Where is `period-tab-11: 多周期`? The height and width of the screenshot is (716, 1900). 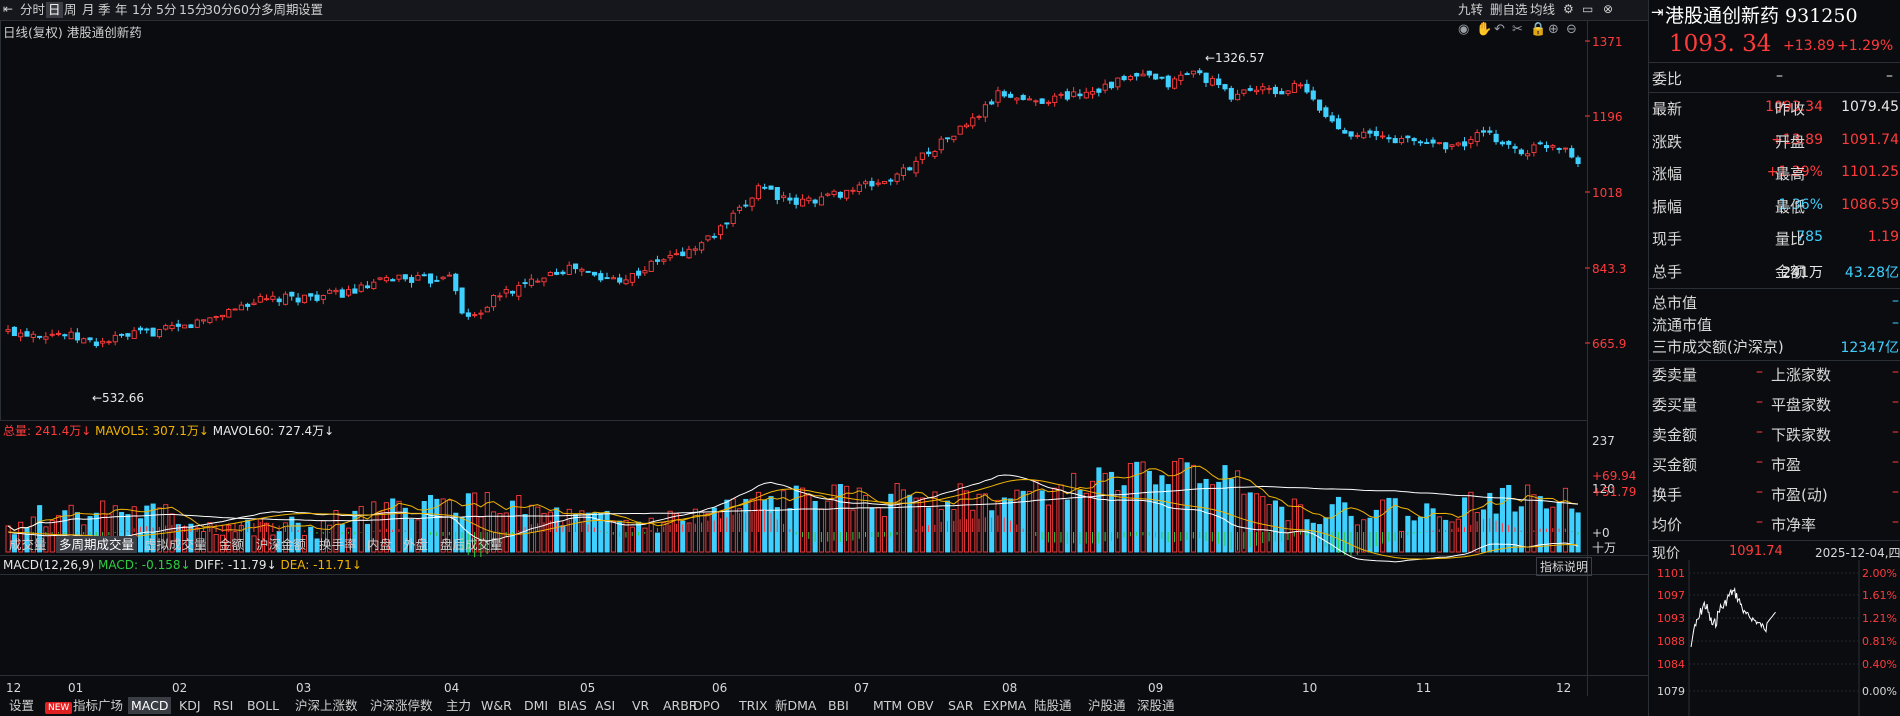 period-tab-11: 多周期 is located at coordinates (280, 9).